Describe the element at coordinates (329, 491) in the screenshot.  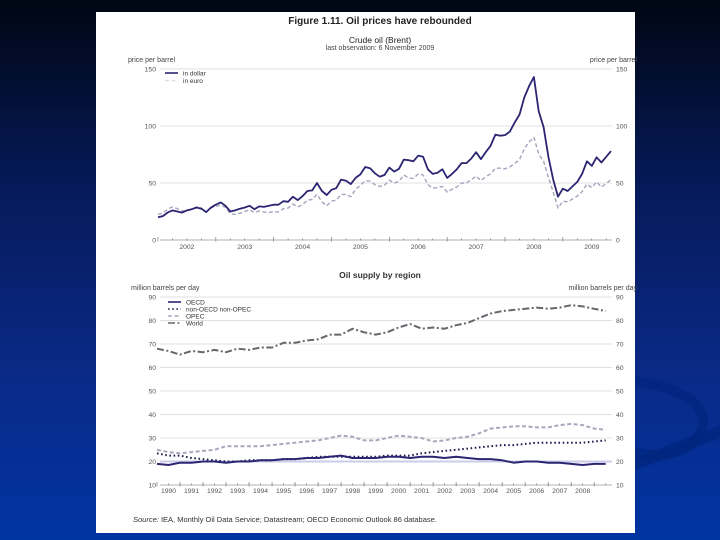
I see `x-tick-label: 1997` at that location.